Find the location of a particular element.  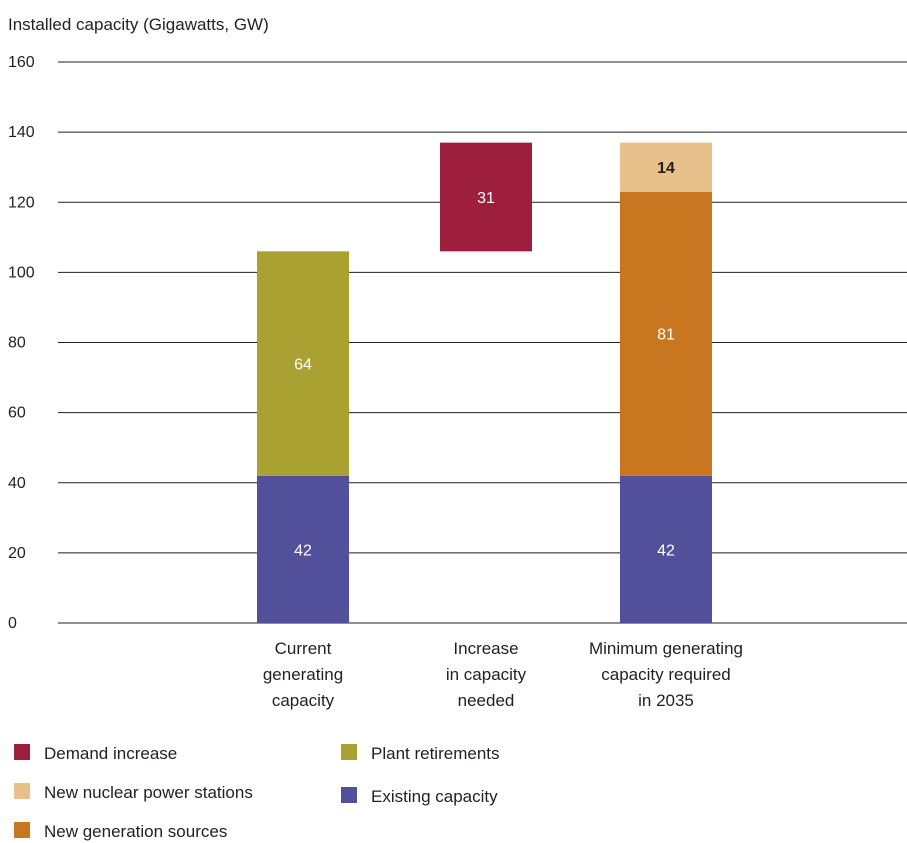

y-tick-label: 0 is located at coordinates (12, 623).